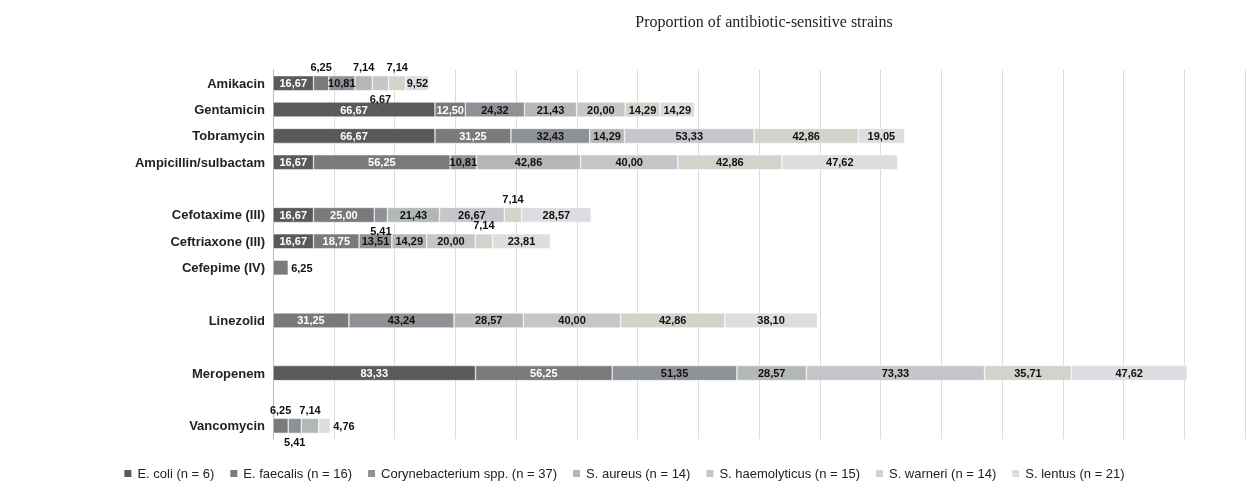 The image size is (1247, 491). Describe the element at coordinates (1075, 473) in the screenshot. I see `legend-label: S. lentus (n = 21)` at that location.